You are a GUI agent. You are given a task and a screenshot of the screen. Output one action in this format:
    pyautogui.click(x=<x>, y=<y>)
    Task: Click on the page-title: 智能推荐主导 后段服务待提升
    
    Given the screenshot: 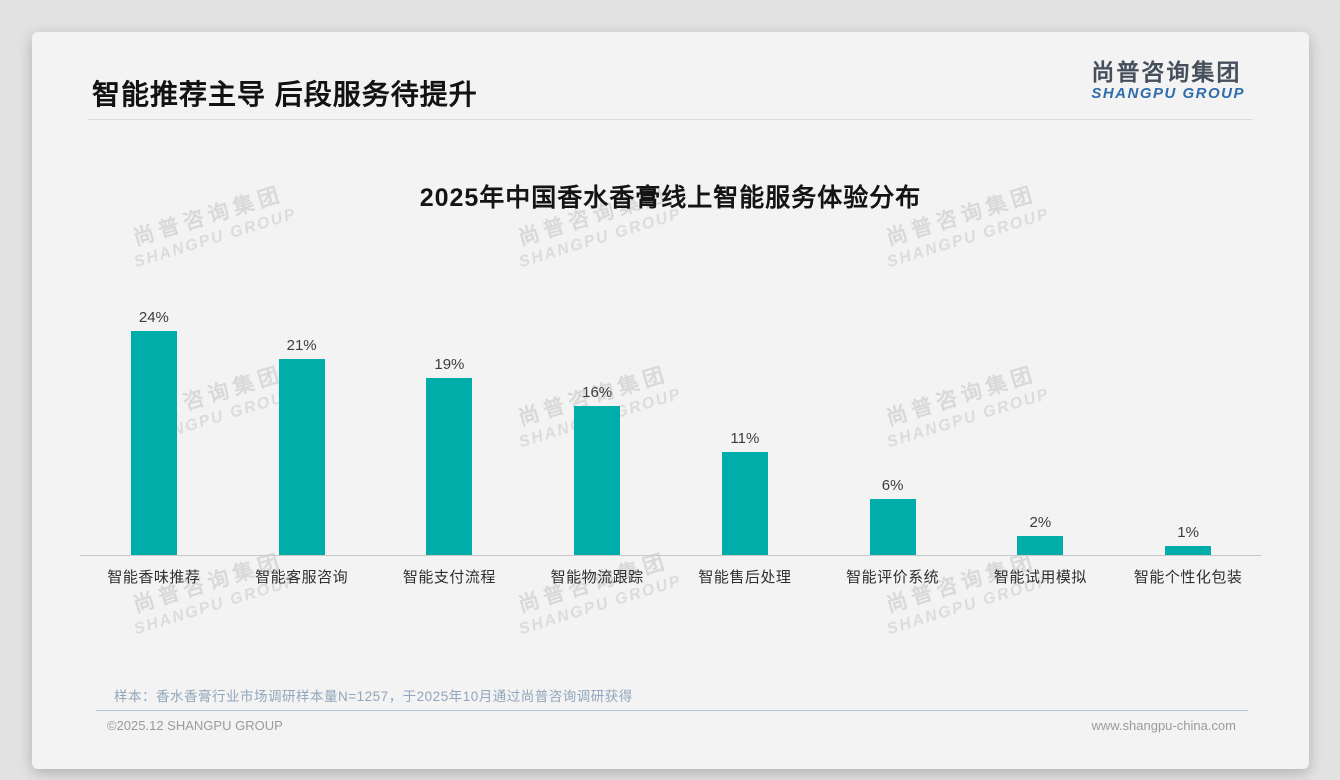 What is the action you would take?
    pyautogui.click(x=285, y=94)
    